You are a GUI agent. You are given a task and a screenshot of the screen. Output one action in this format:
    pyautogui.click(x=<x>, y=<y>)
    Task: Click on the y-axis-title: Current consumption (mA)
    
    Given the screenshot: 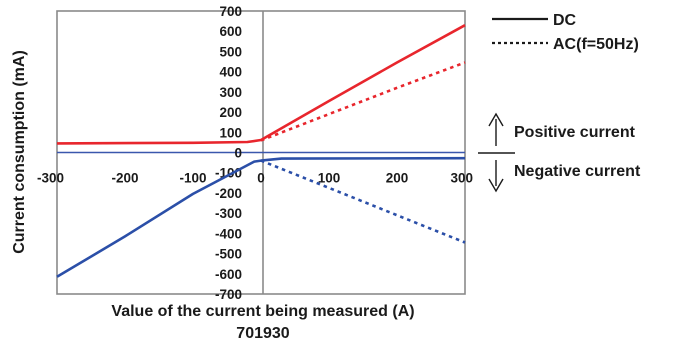 What is the action you would take?
    pyautogui.click(x=19, y=152)
    